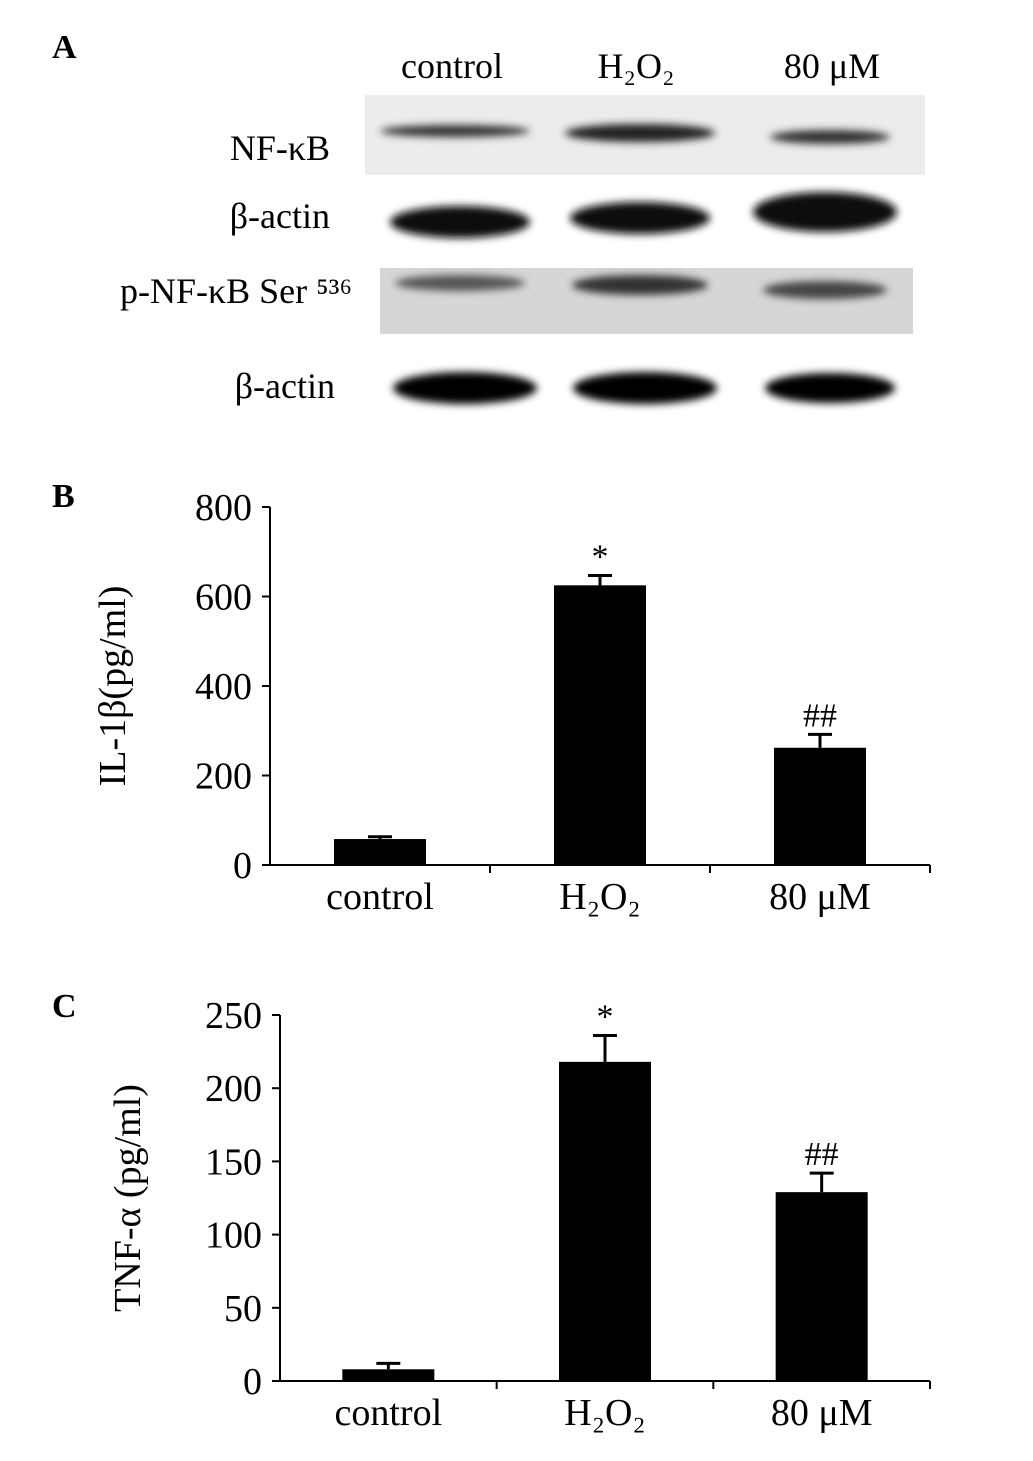 This screenshot has width=1033, height=1461. What do you see at coordinates (243, 1309) in the screenshot?
I see `y-tick-label: 50` at bounding box center [243, 1309].